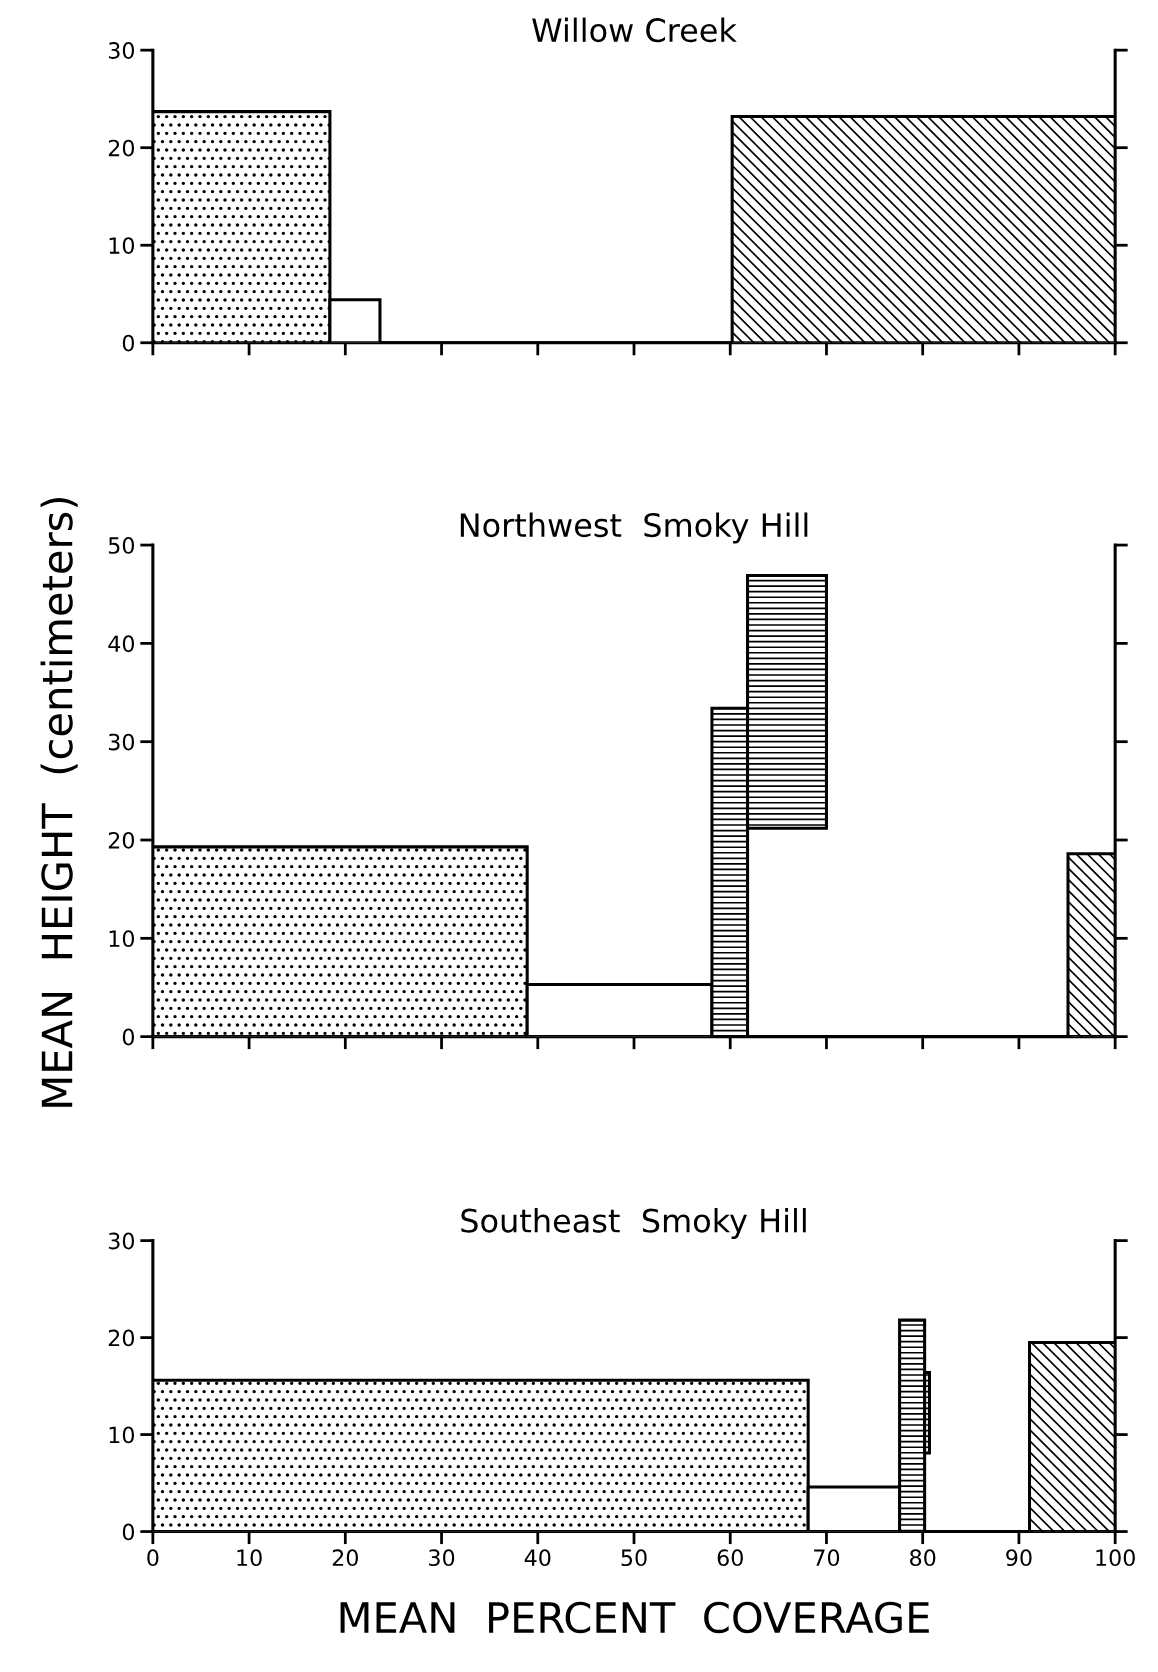 The image size is (1158, 1672). Describe the element at coordinates (121, 644) in the screenshot. I see `y-tick-label: 40` at that location.